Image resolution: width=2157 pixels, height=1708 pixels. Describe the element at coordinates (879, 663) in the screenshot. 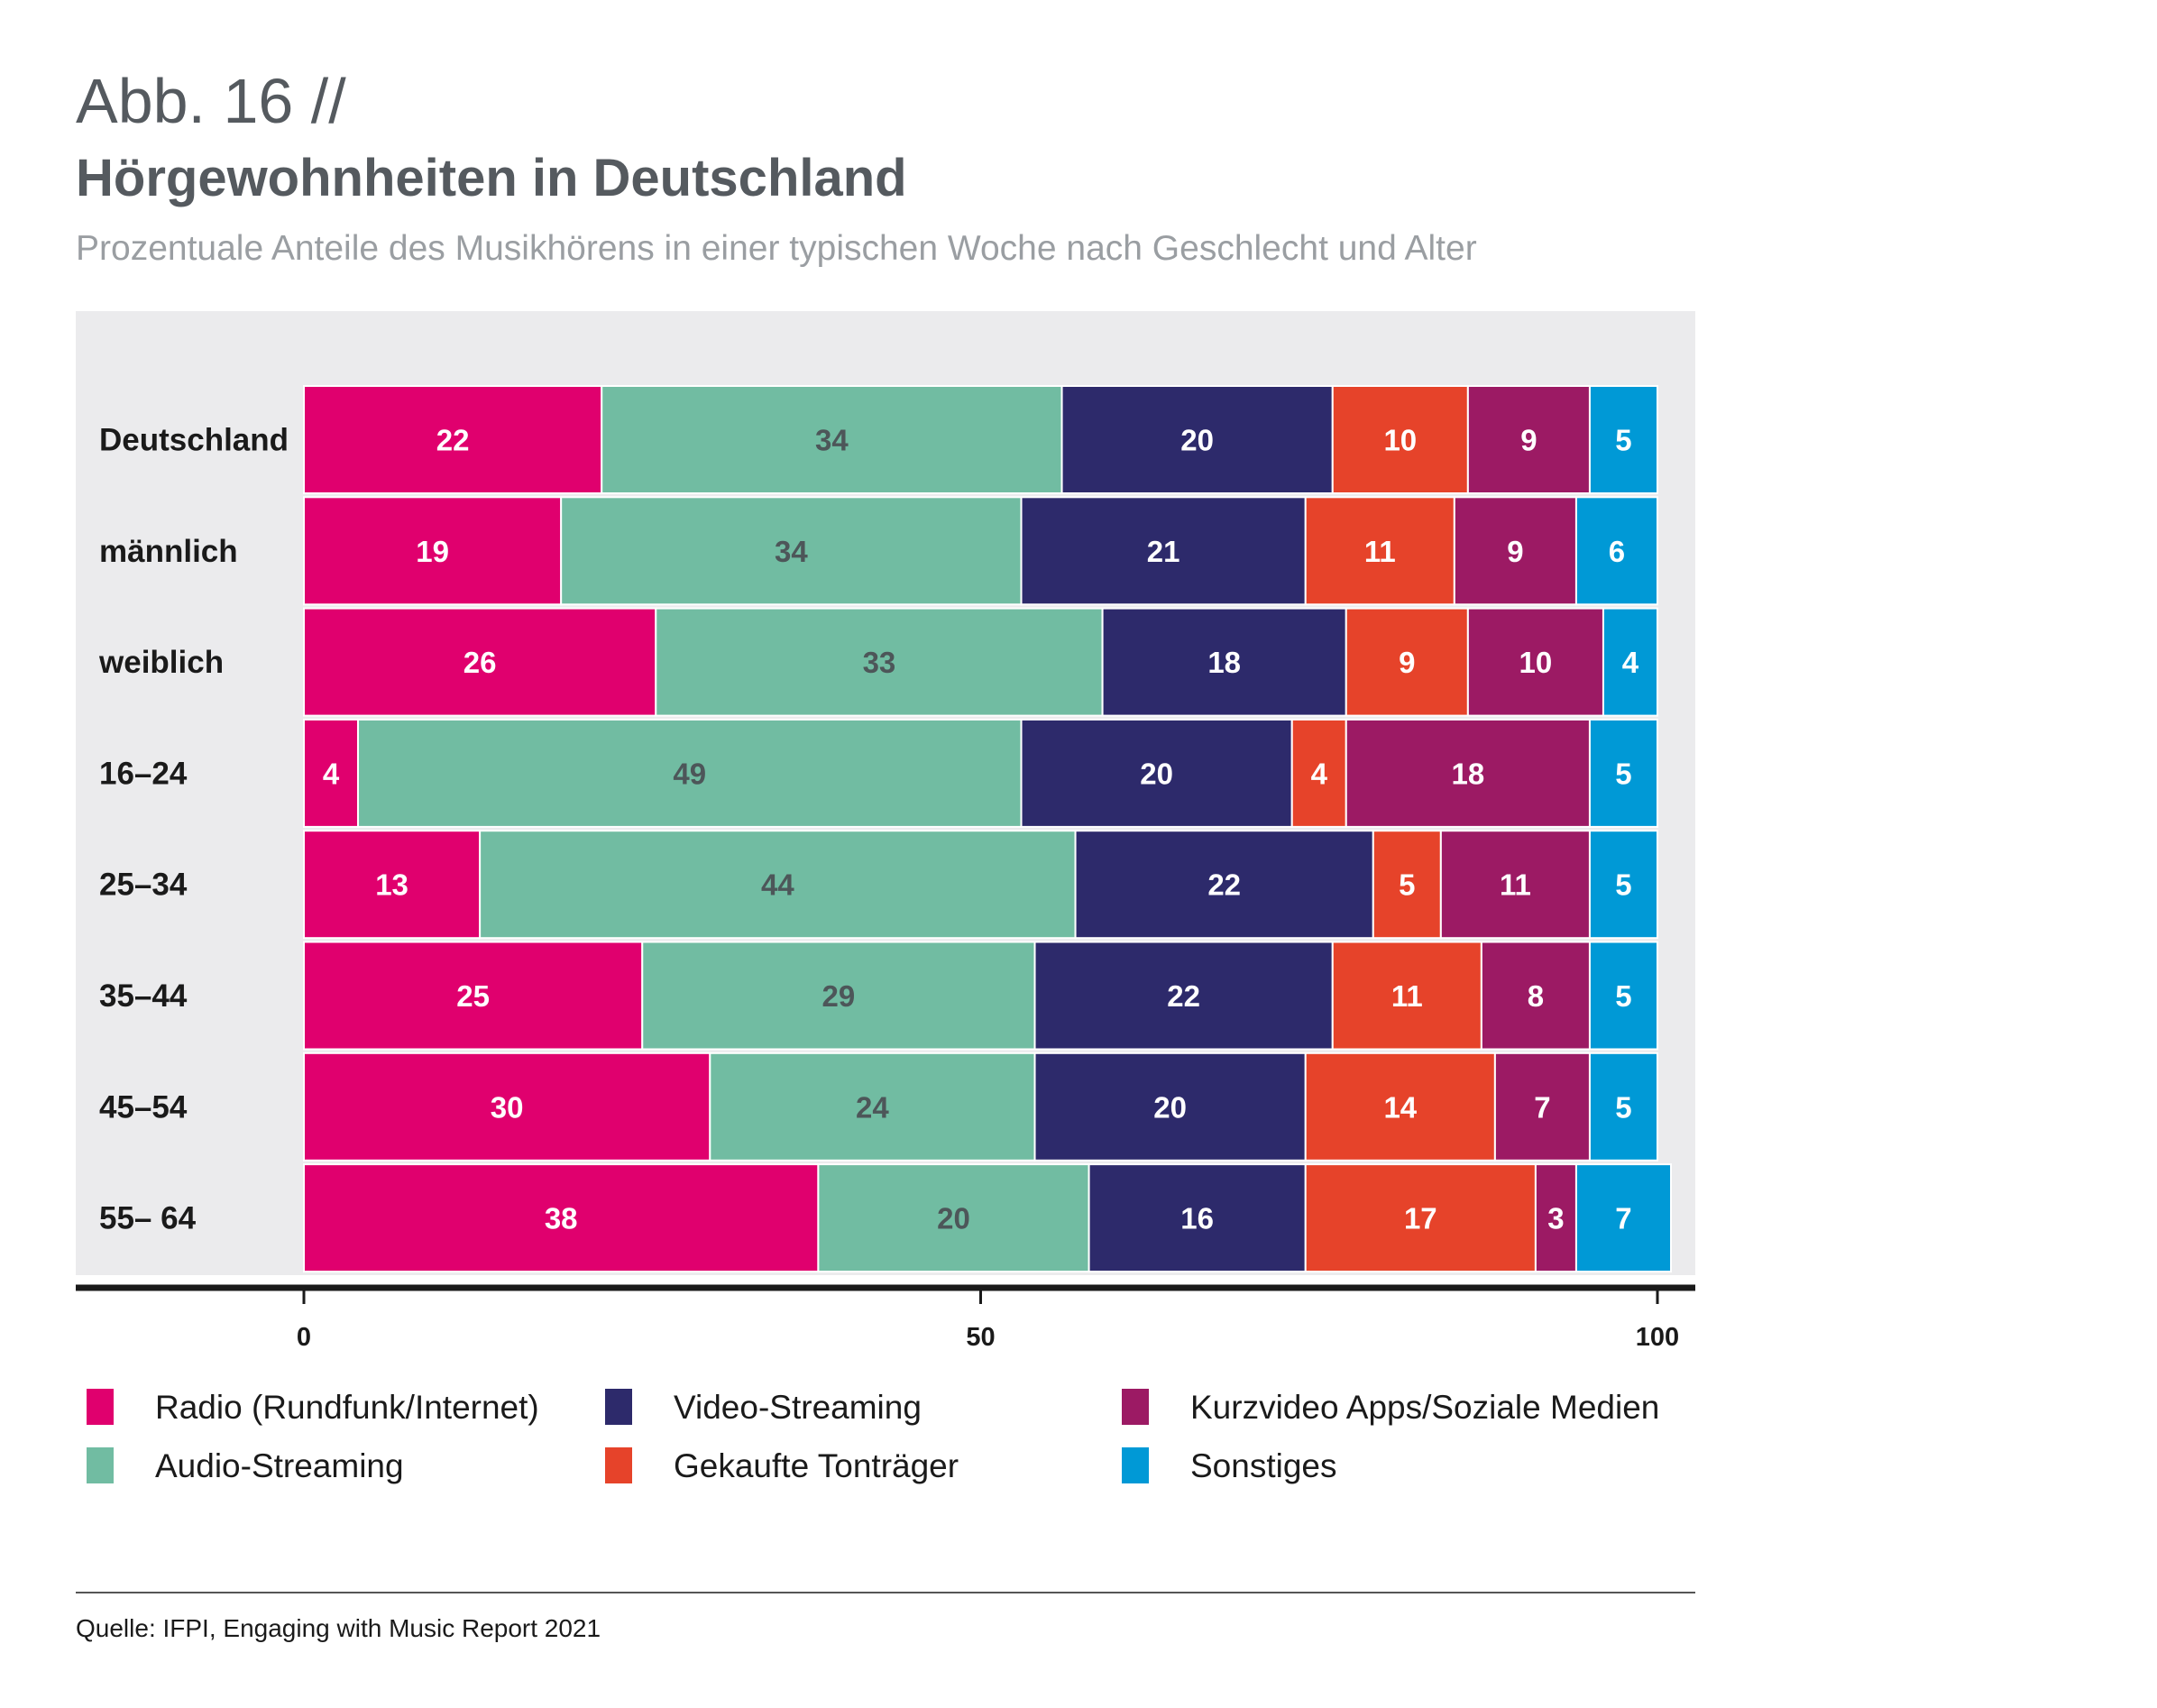

I see `data-label: 33` at that location.